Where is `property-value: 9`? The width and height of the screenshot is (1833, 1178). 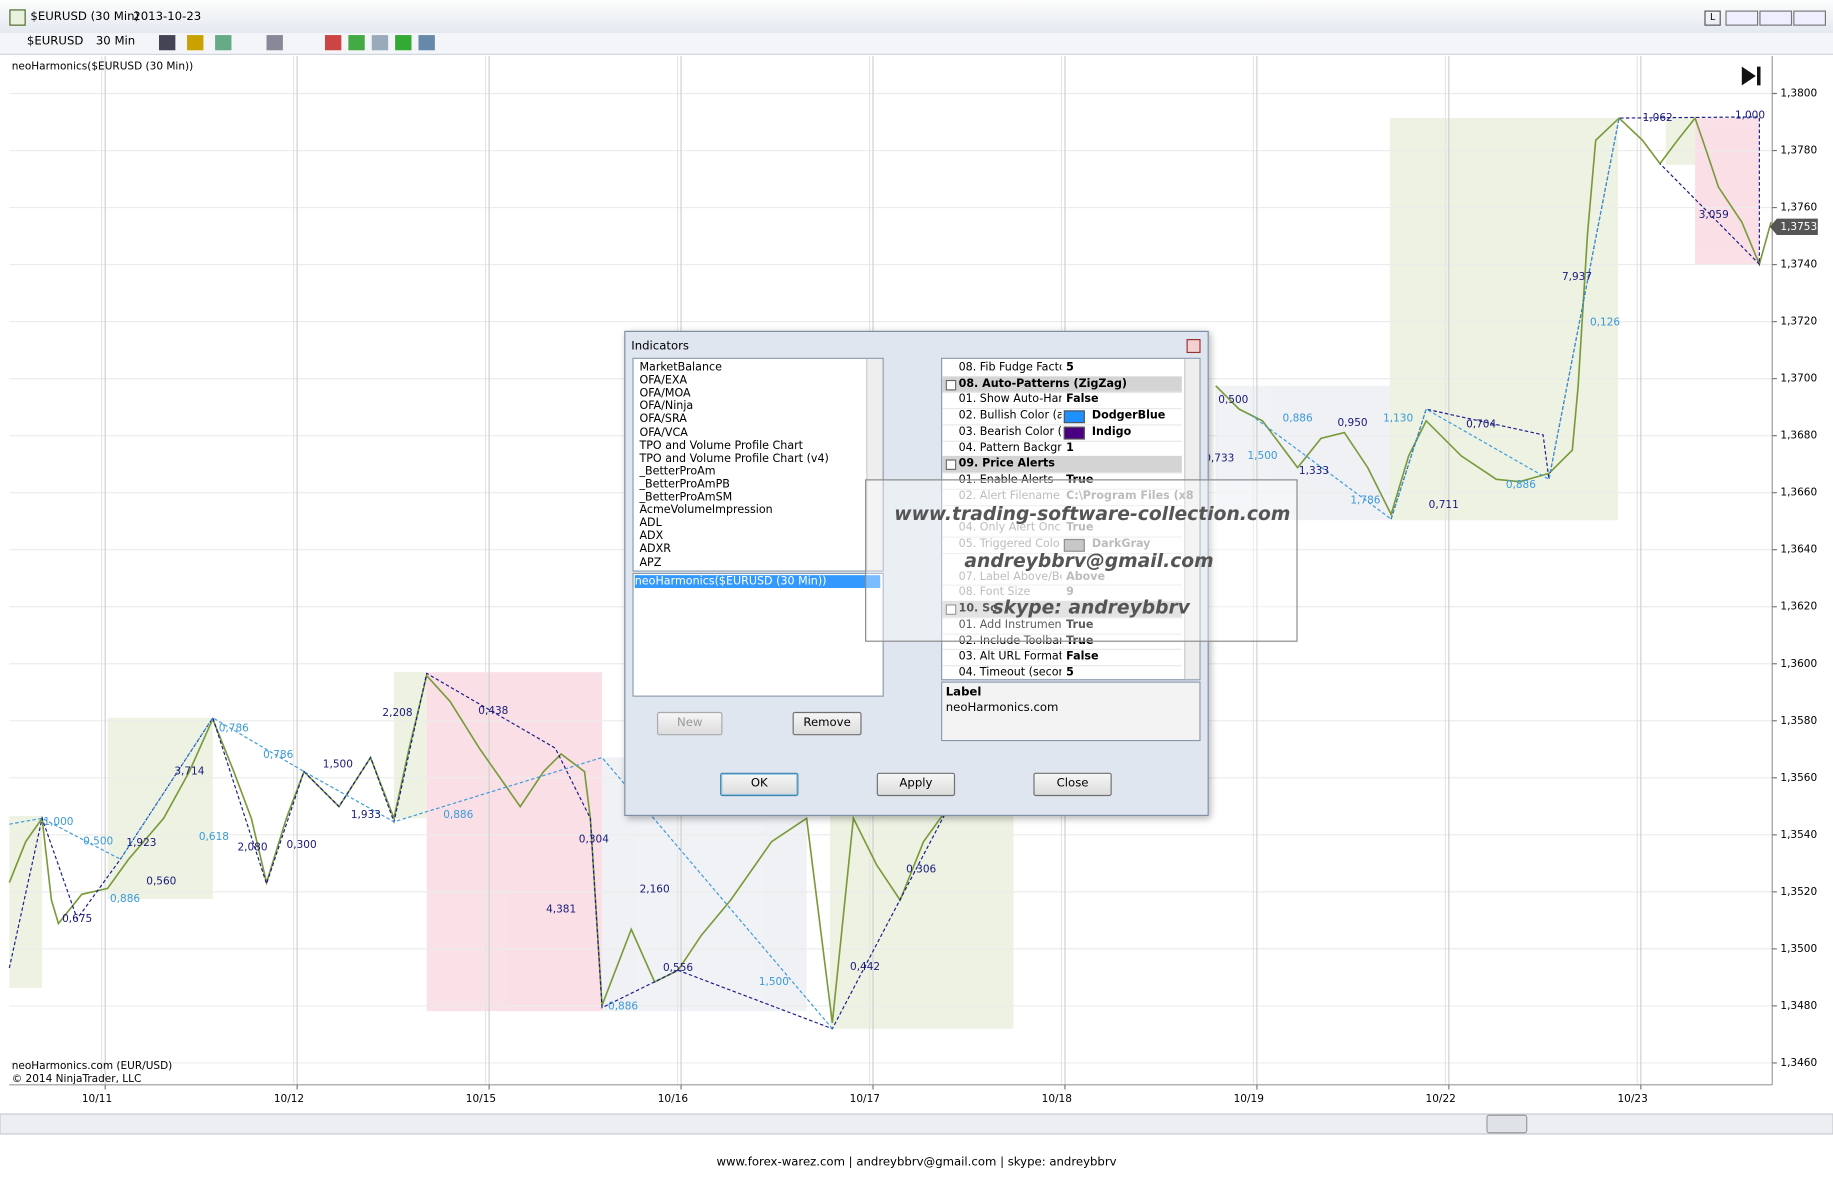 property-value: 9 is located at coordinates (1070, 592).